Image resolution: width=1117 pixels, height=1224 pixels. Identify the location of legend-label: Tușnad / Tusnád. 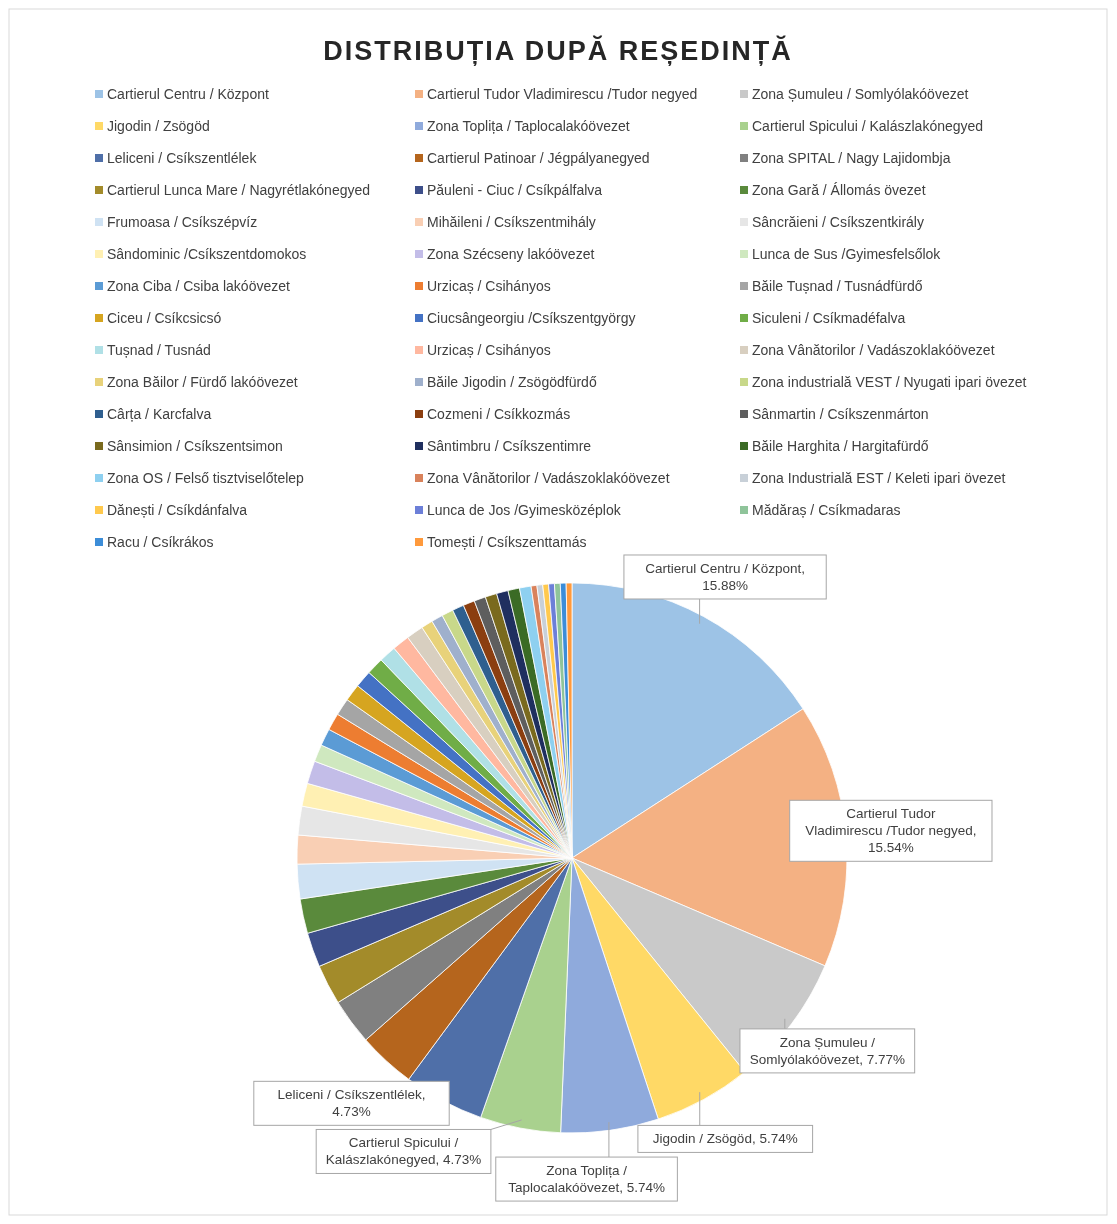
(159, 350).